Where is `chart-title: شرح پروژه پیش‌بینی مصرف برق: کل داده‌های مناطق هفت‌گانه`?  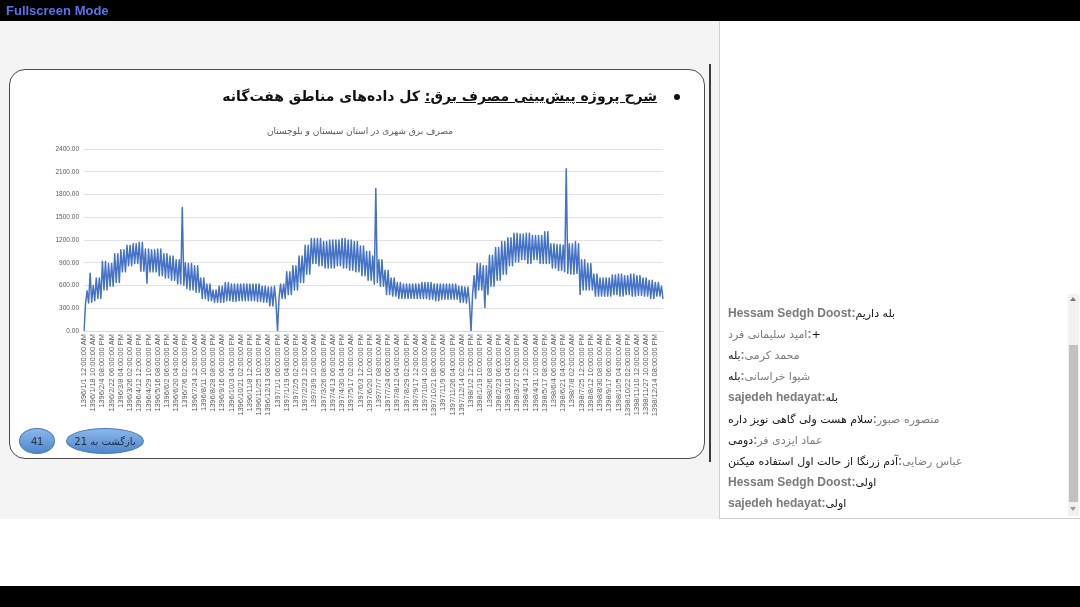
chart-title: شرح پروژه پیش‌بینی مصرف برق: کل داده‌های مناطق هفت‌گانه is located at coordinates (439, 96).